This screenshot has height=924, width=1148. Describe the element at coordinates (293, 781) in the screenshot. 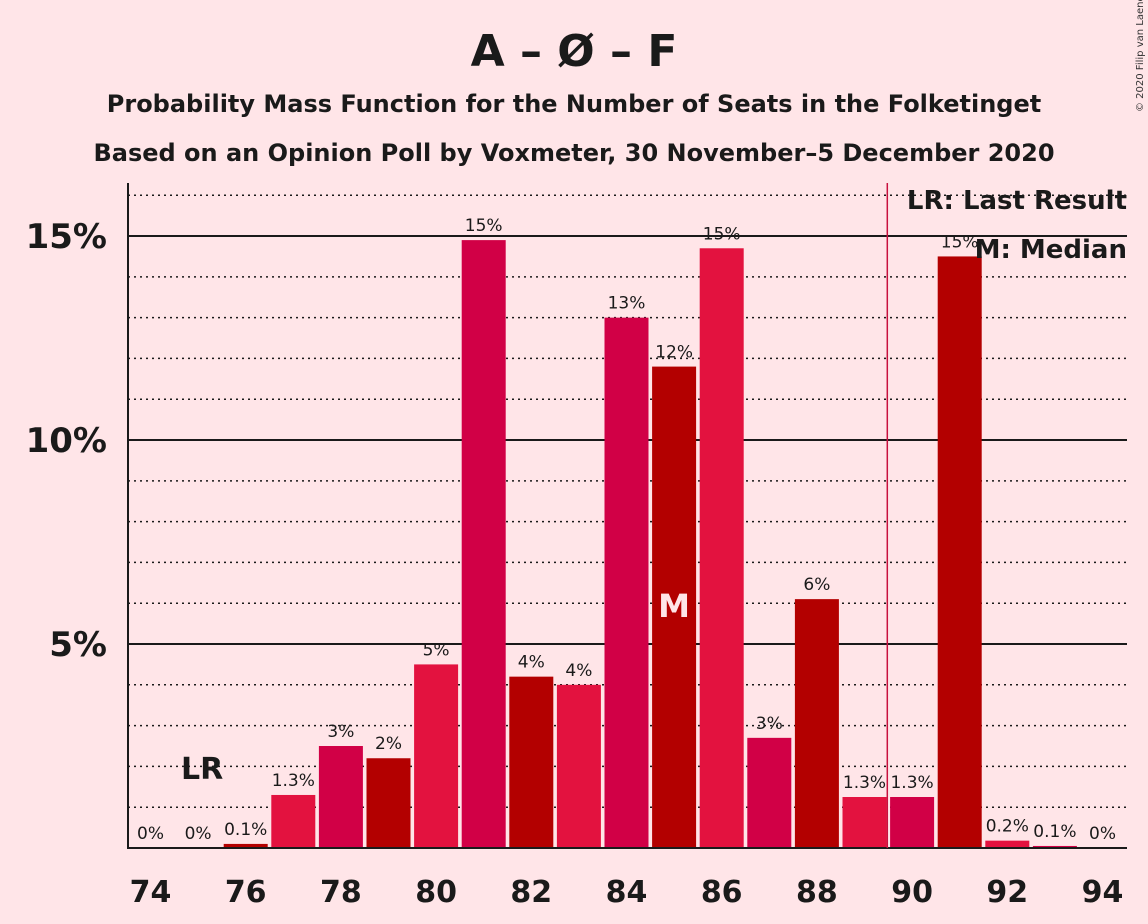

I see `bar-label-seat-77: 1.3%` at that location.